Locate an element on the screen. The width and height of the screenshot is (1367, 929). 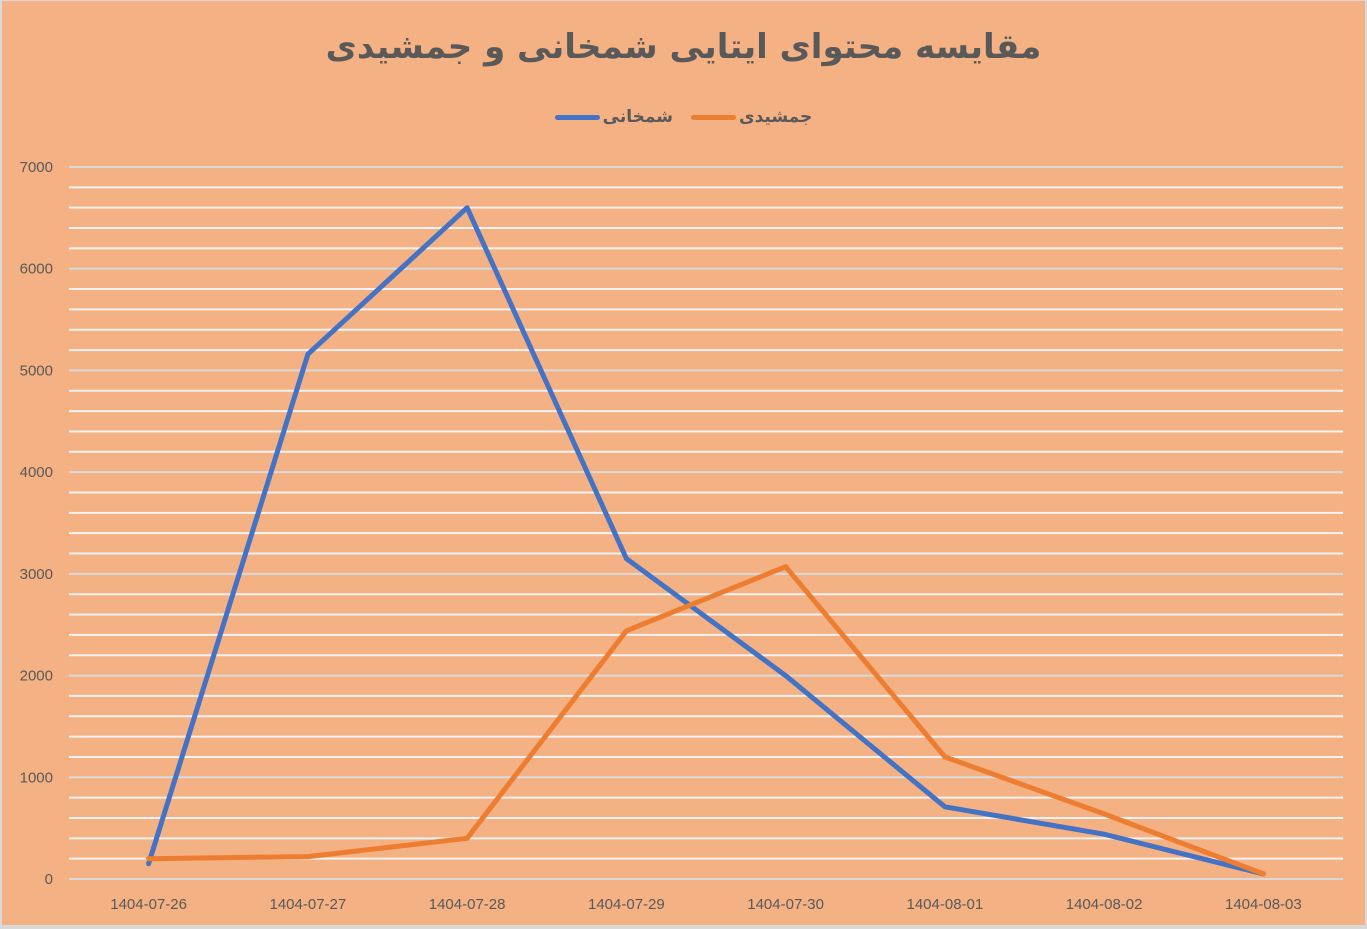
legend-swatch-orange is located at coordinates (714, 117).